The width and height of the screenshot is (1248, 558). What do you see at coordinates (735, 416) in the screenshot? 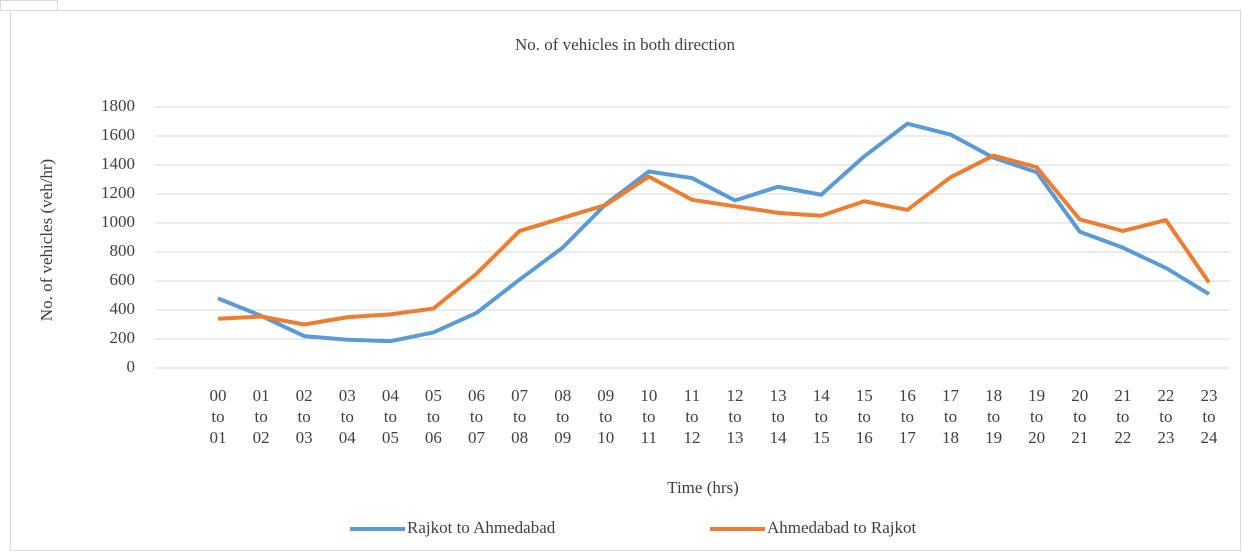
I see `x-tick-label: 12 to 13` at bounding box center [735, 416].